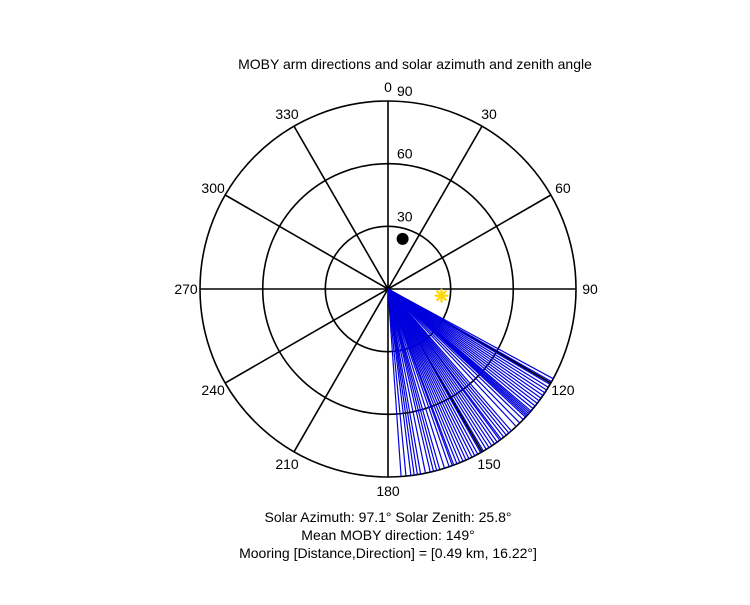  What do you see at coordinates (563, 188) in the screenshot?
I see `angle-label-60: 60` at bounding box center [563, 188].